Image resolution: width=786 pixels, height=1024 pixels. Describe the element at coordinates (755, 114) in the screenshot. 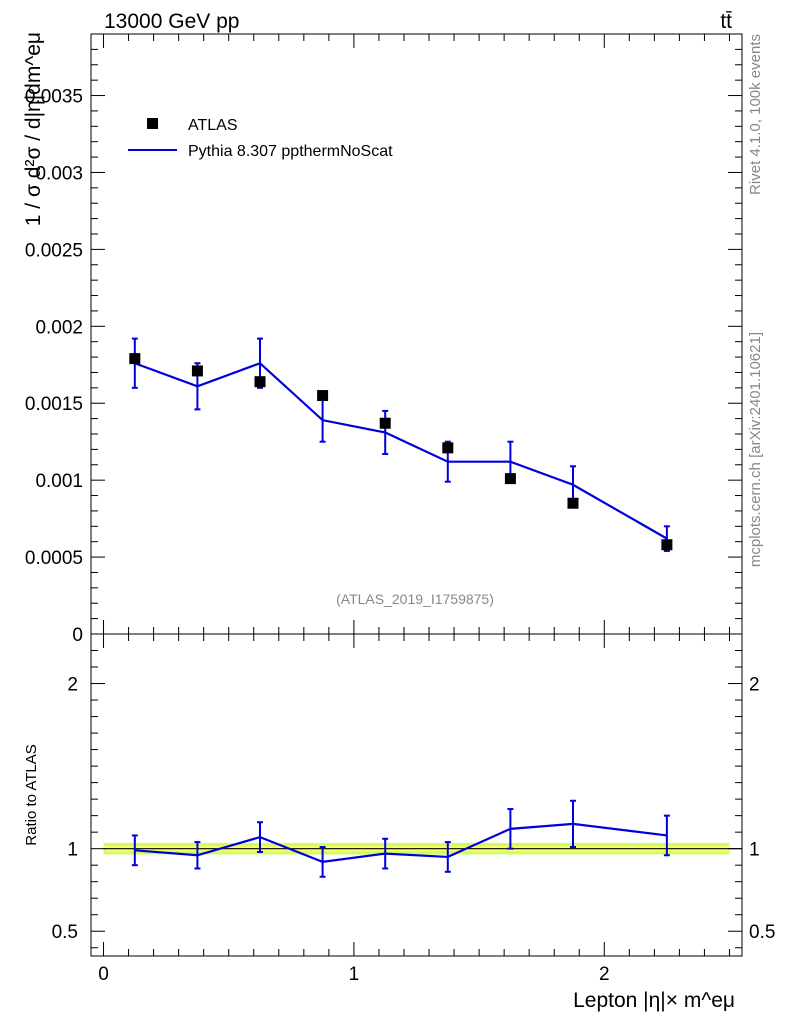

I see `rivet-version-label: Rivet 4.1.0, 100k events` at that location.